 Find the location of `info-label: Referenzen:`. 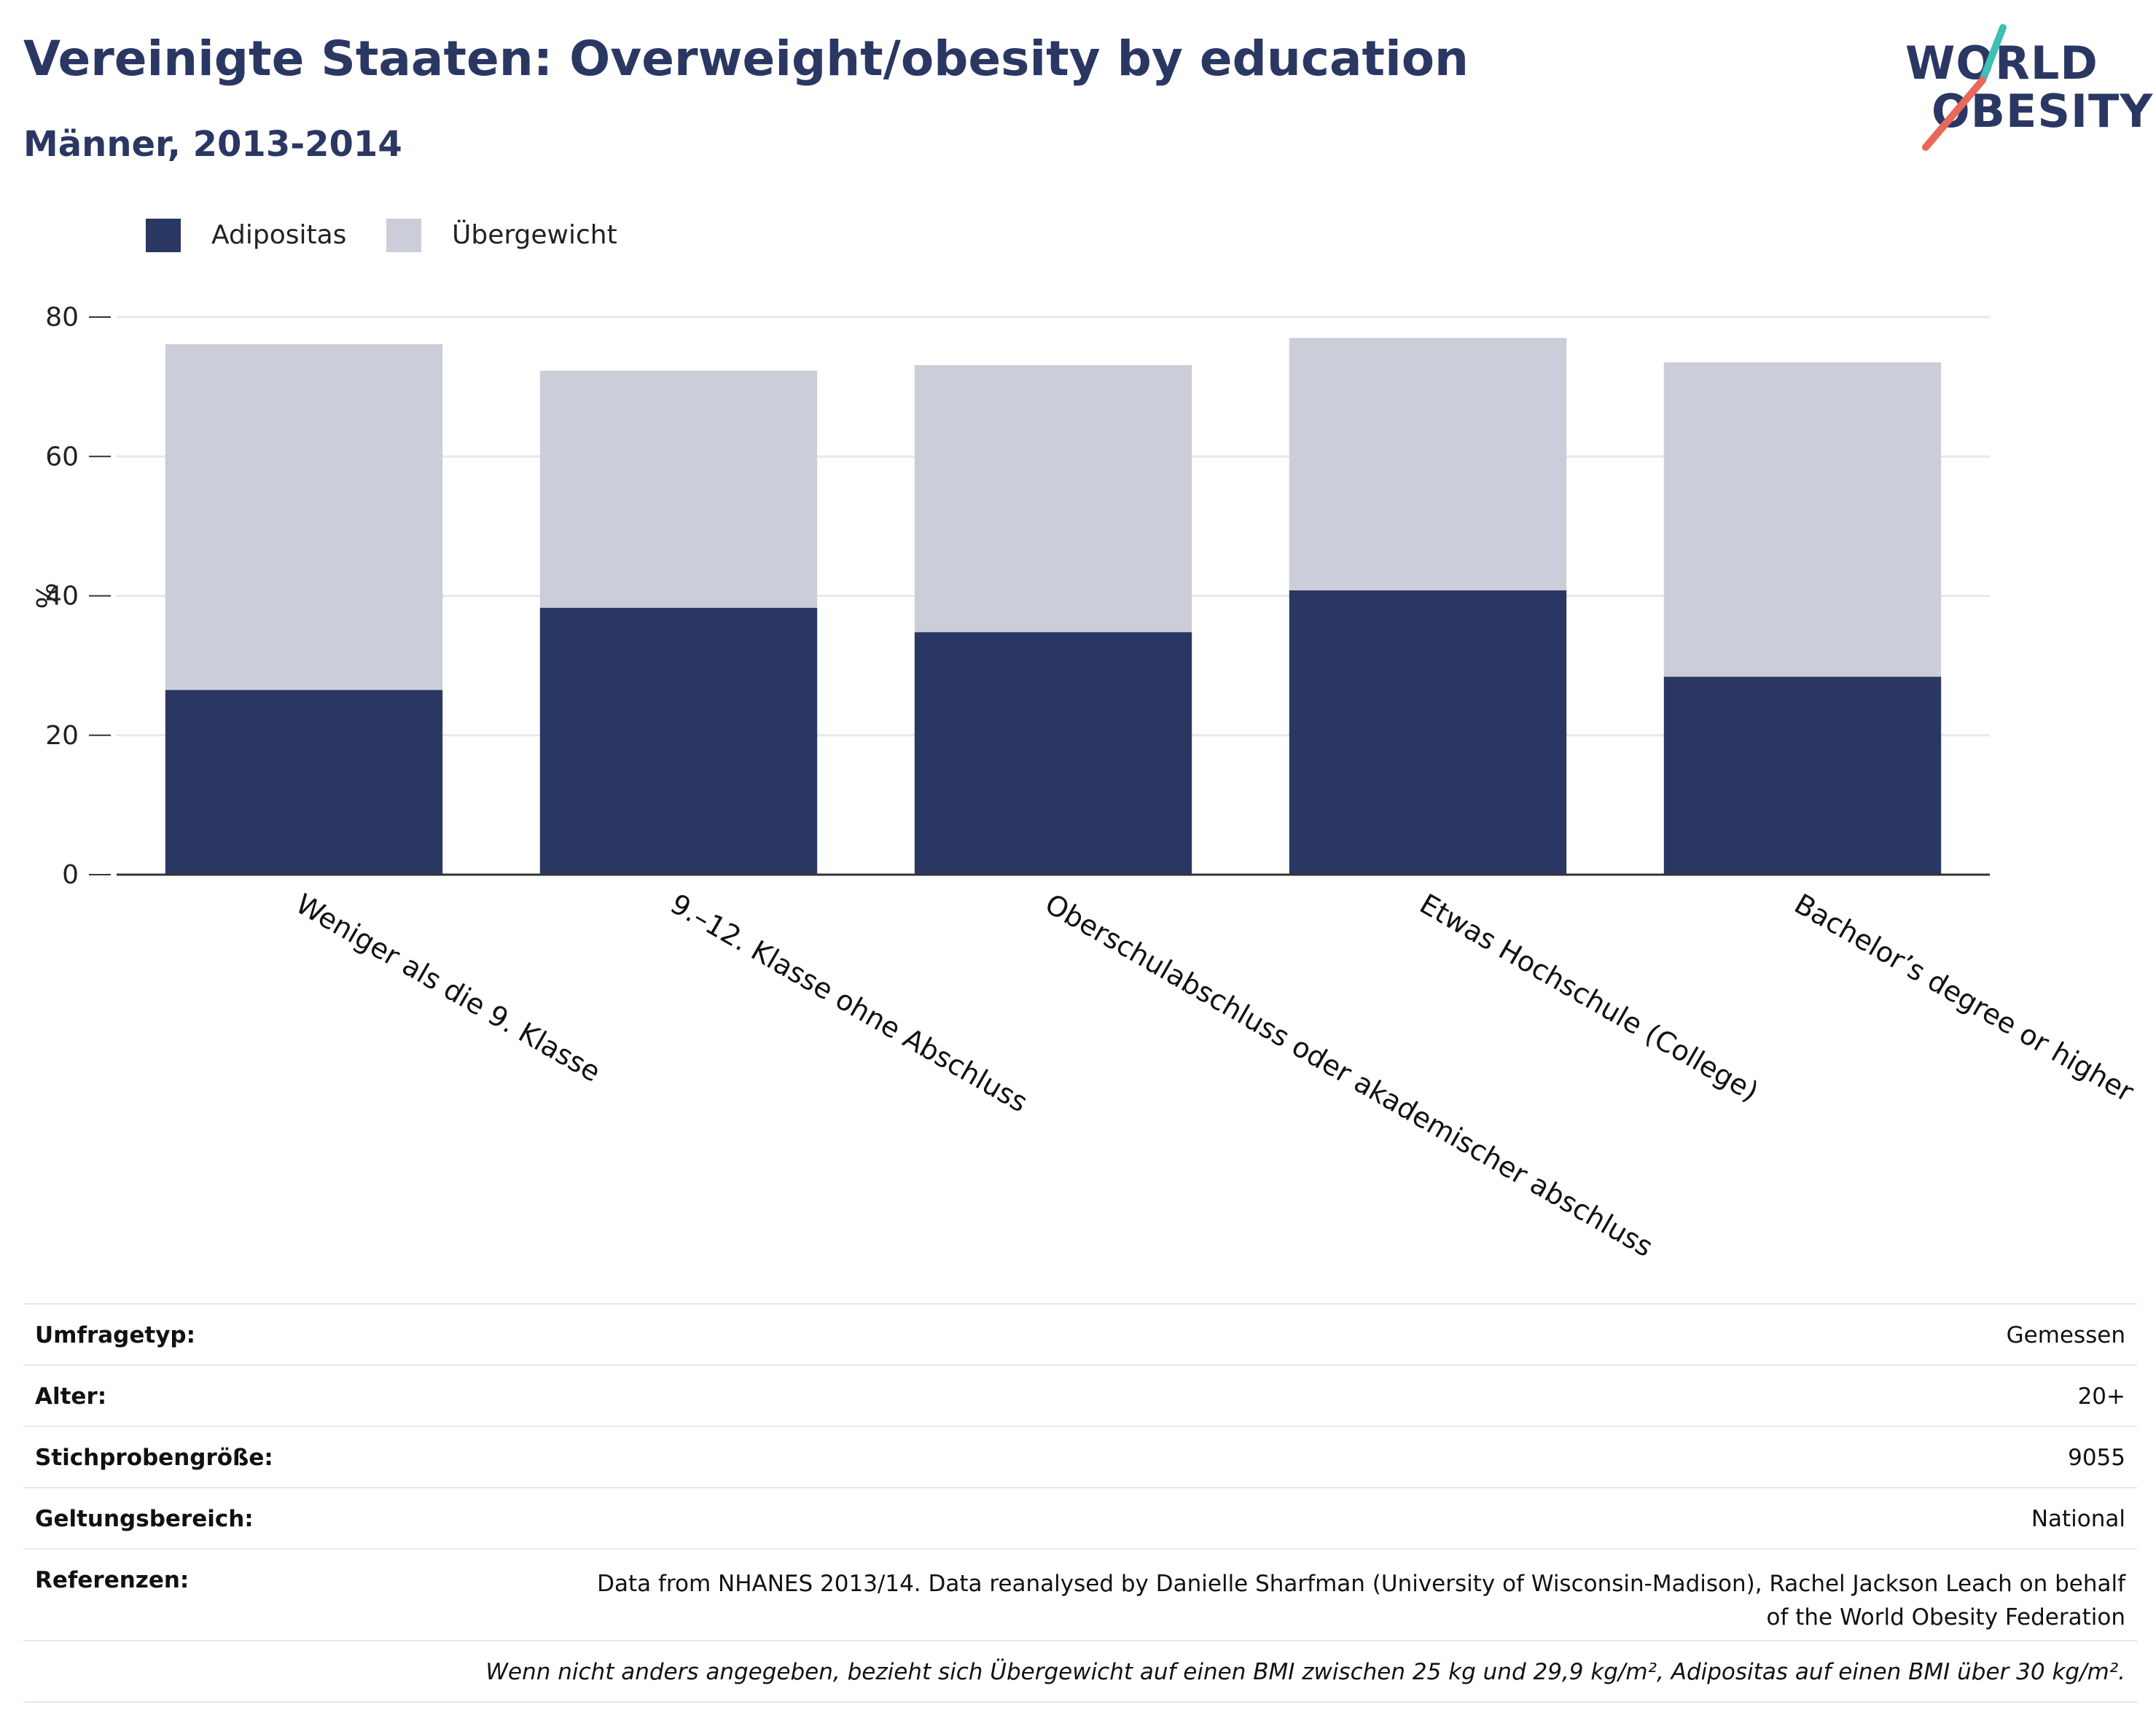

info-label: Referenzen: is located at coordinates (113, 1580).